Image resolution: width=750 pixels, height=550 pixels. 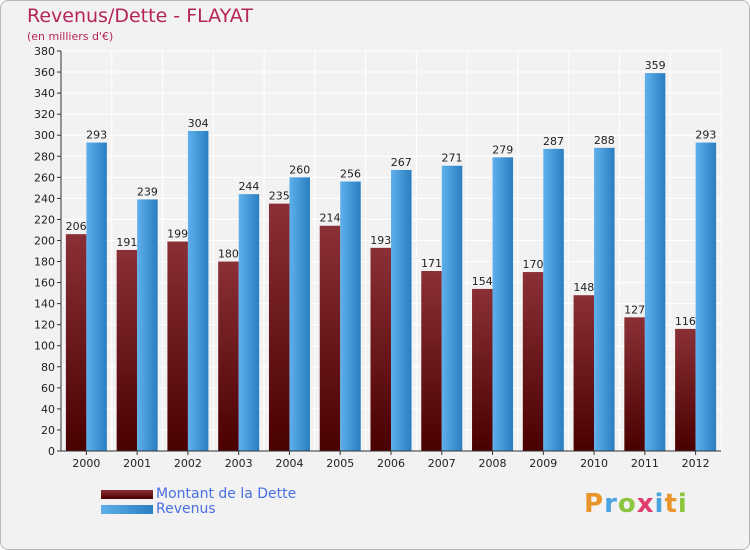 What do you see at coordinates (350, 174) in the screenshot?
I see `revenue-bar-label: 256` at bounding box center [350, 174].